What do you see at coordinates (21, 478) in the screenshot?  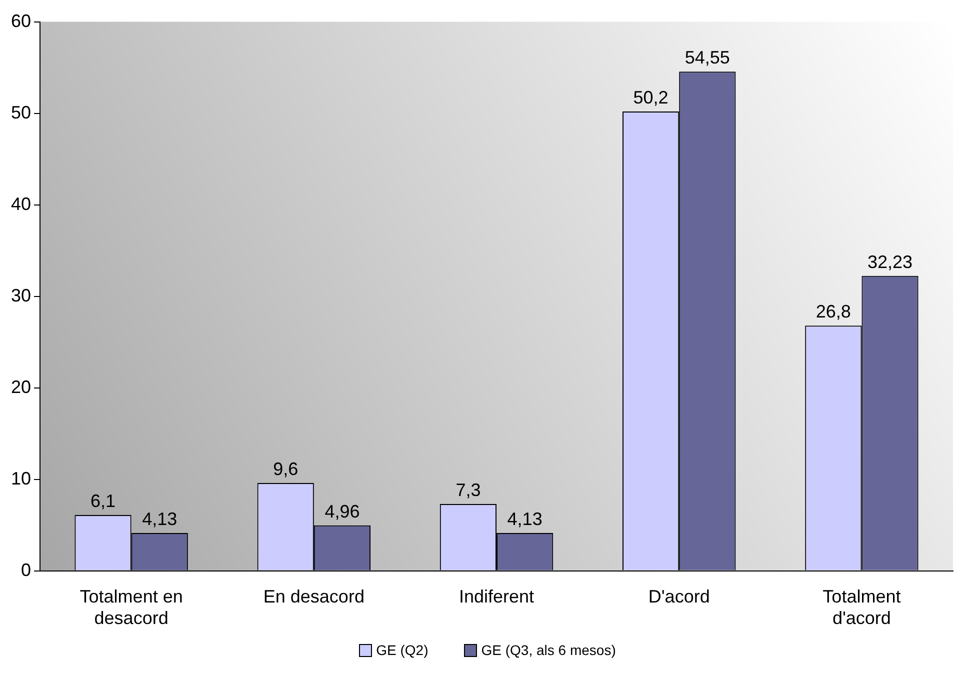 I see `y-tick-label: 10` at bounding box center [21, 478].